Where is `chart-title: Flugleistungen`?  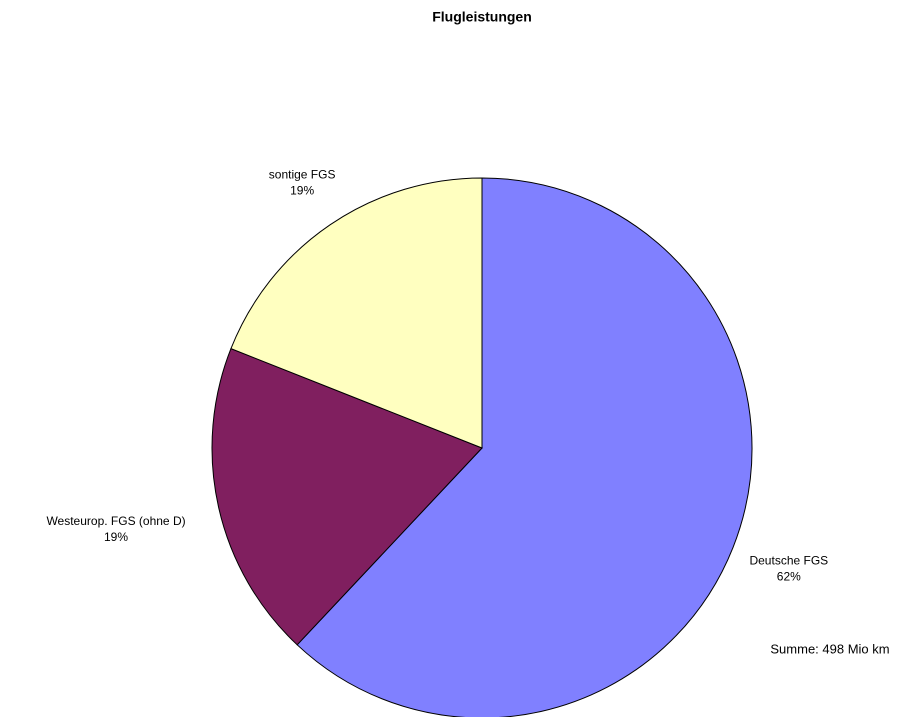
chart-title: Flugleistungen is located at coordinates (482, 17).